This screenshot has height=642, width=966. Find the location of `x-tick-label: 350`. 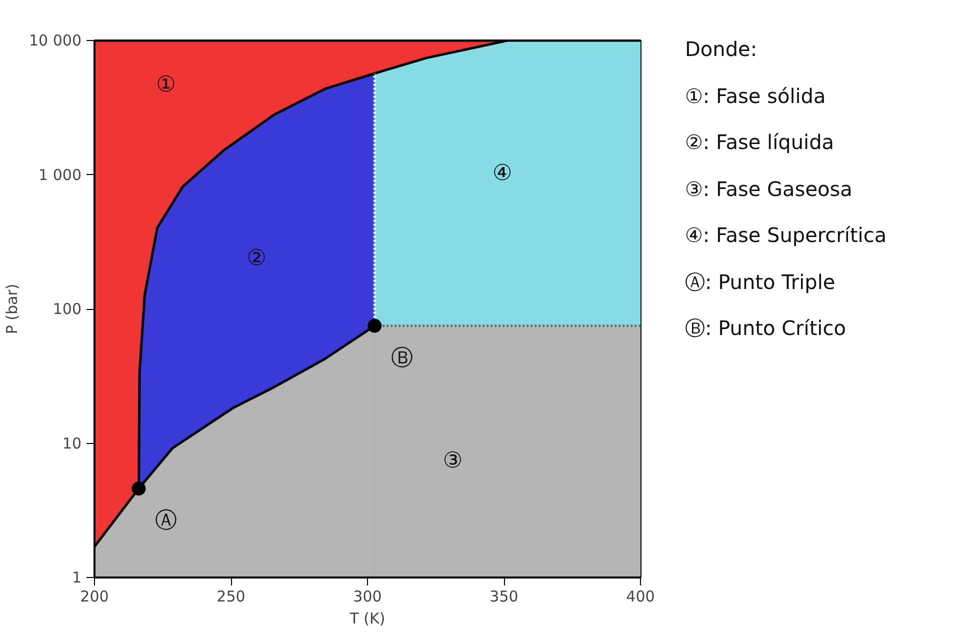

x-tick-label: 350 is located at coordinates (504, 597).